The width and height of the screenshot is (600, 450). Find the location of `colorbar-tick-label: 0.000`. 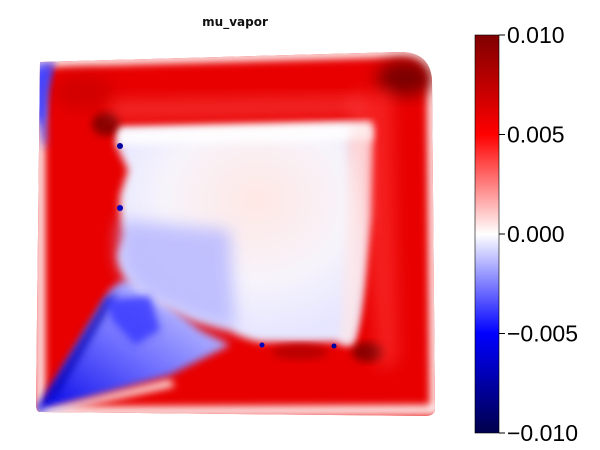

colorbar-tick-label: 0.000 is located at coordinates (536, 234).